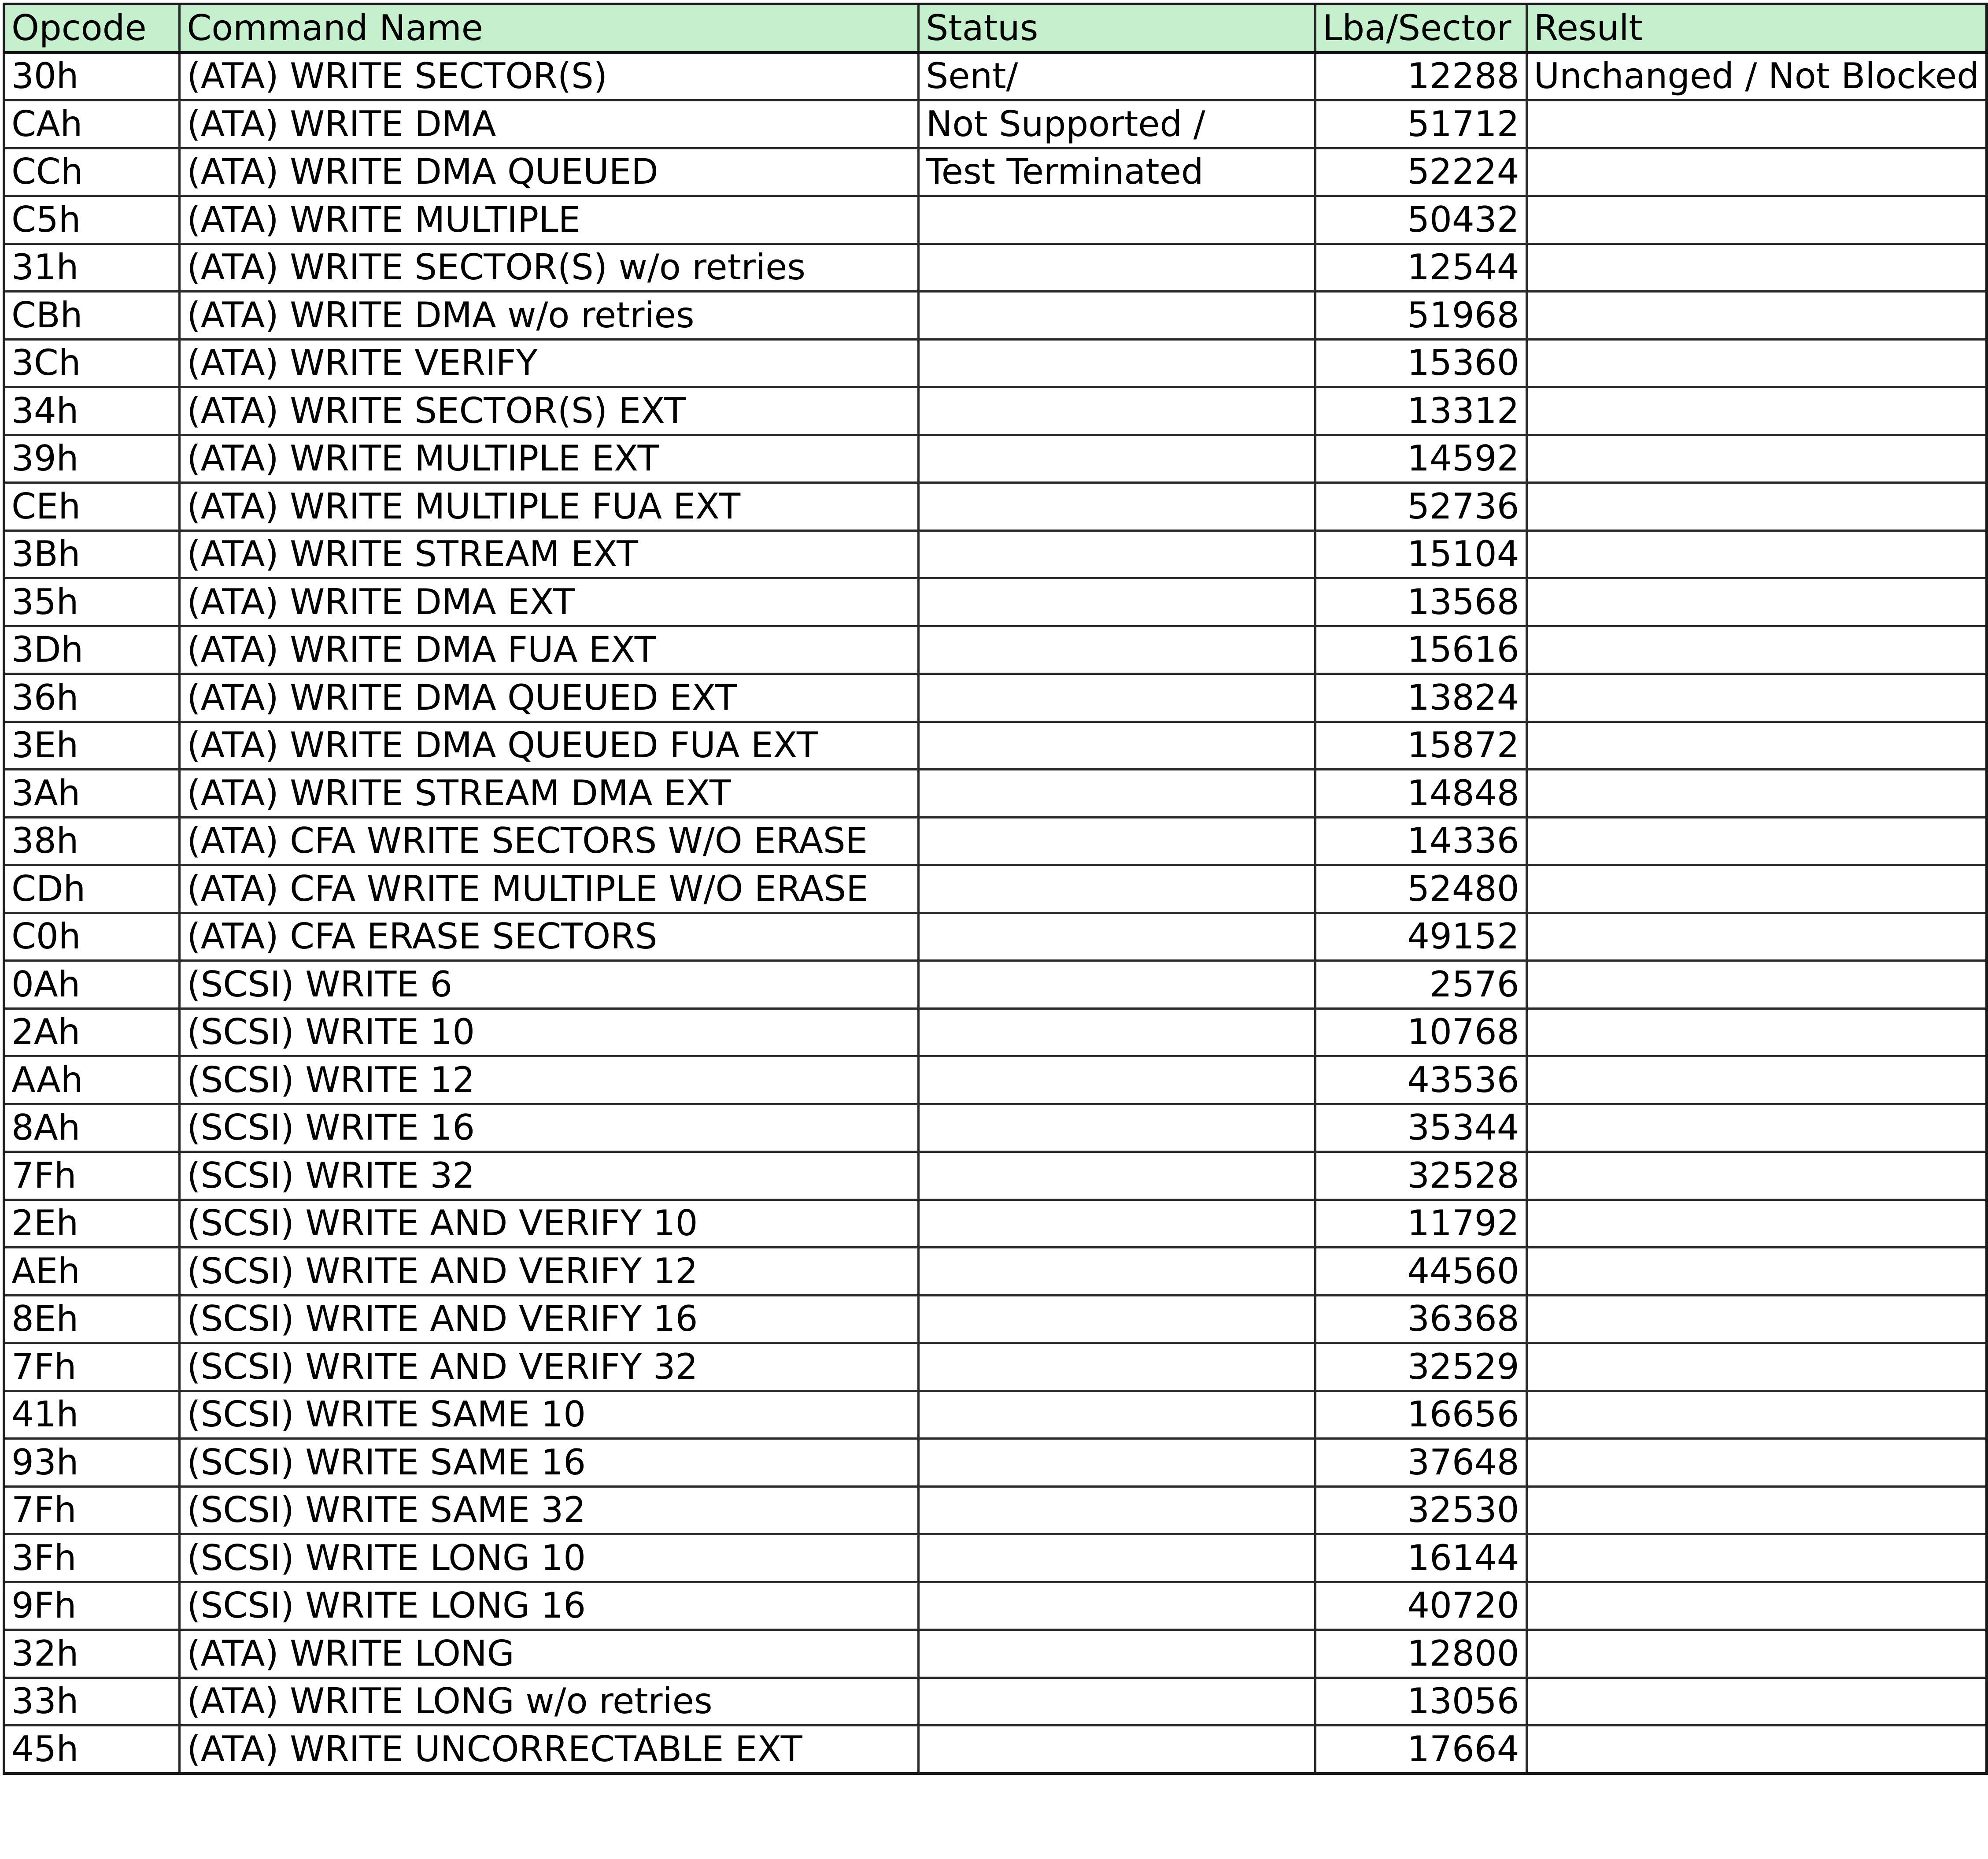 The image size is (1988, 1859). Describe the element at coordinates (1421, 602) in the screenshot. I see `lba-sector-cell: 13568` at that location.